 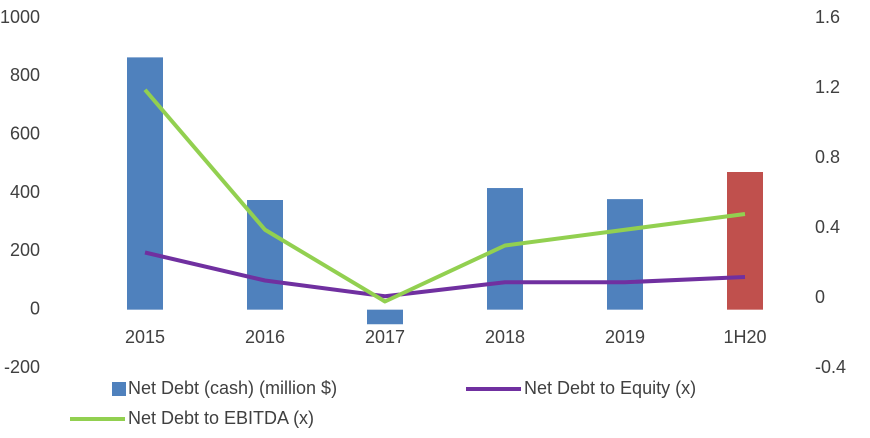 What do you see at coordinates (827, 157) in the screenshot?
I see `y2-tick-label: 0.8` at bounding box center [827, 157].